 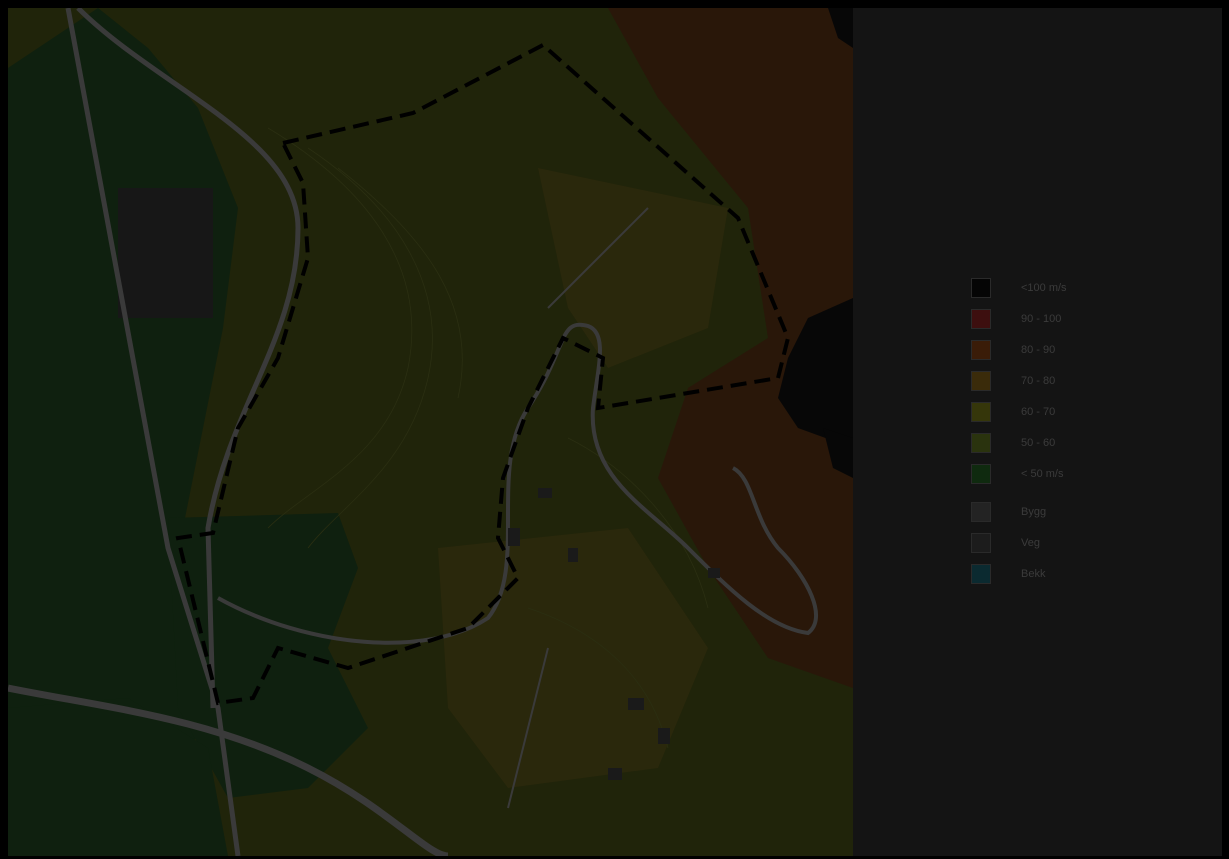 I want to click on legend-item: Veg, so click(x=1071, y=546).